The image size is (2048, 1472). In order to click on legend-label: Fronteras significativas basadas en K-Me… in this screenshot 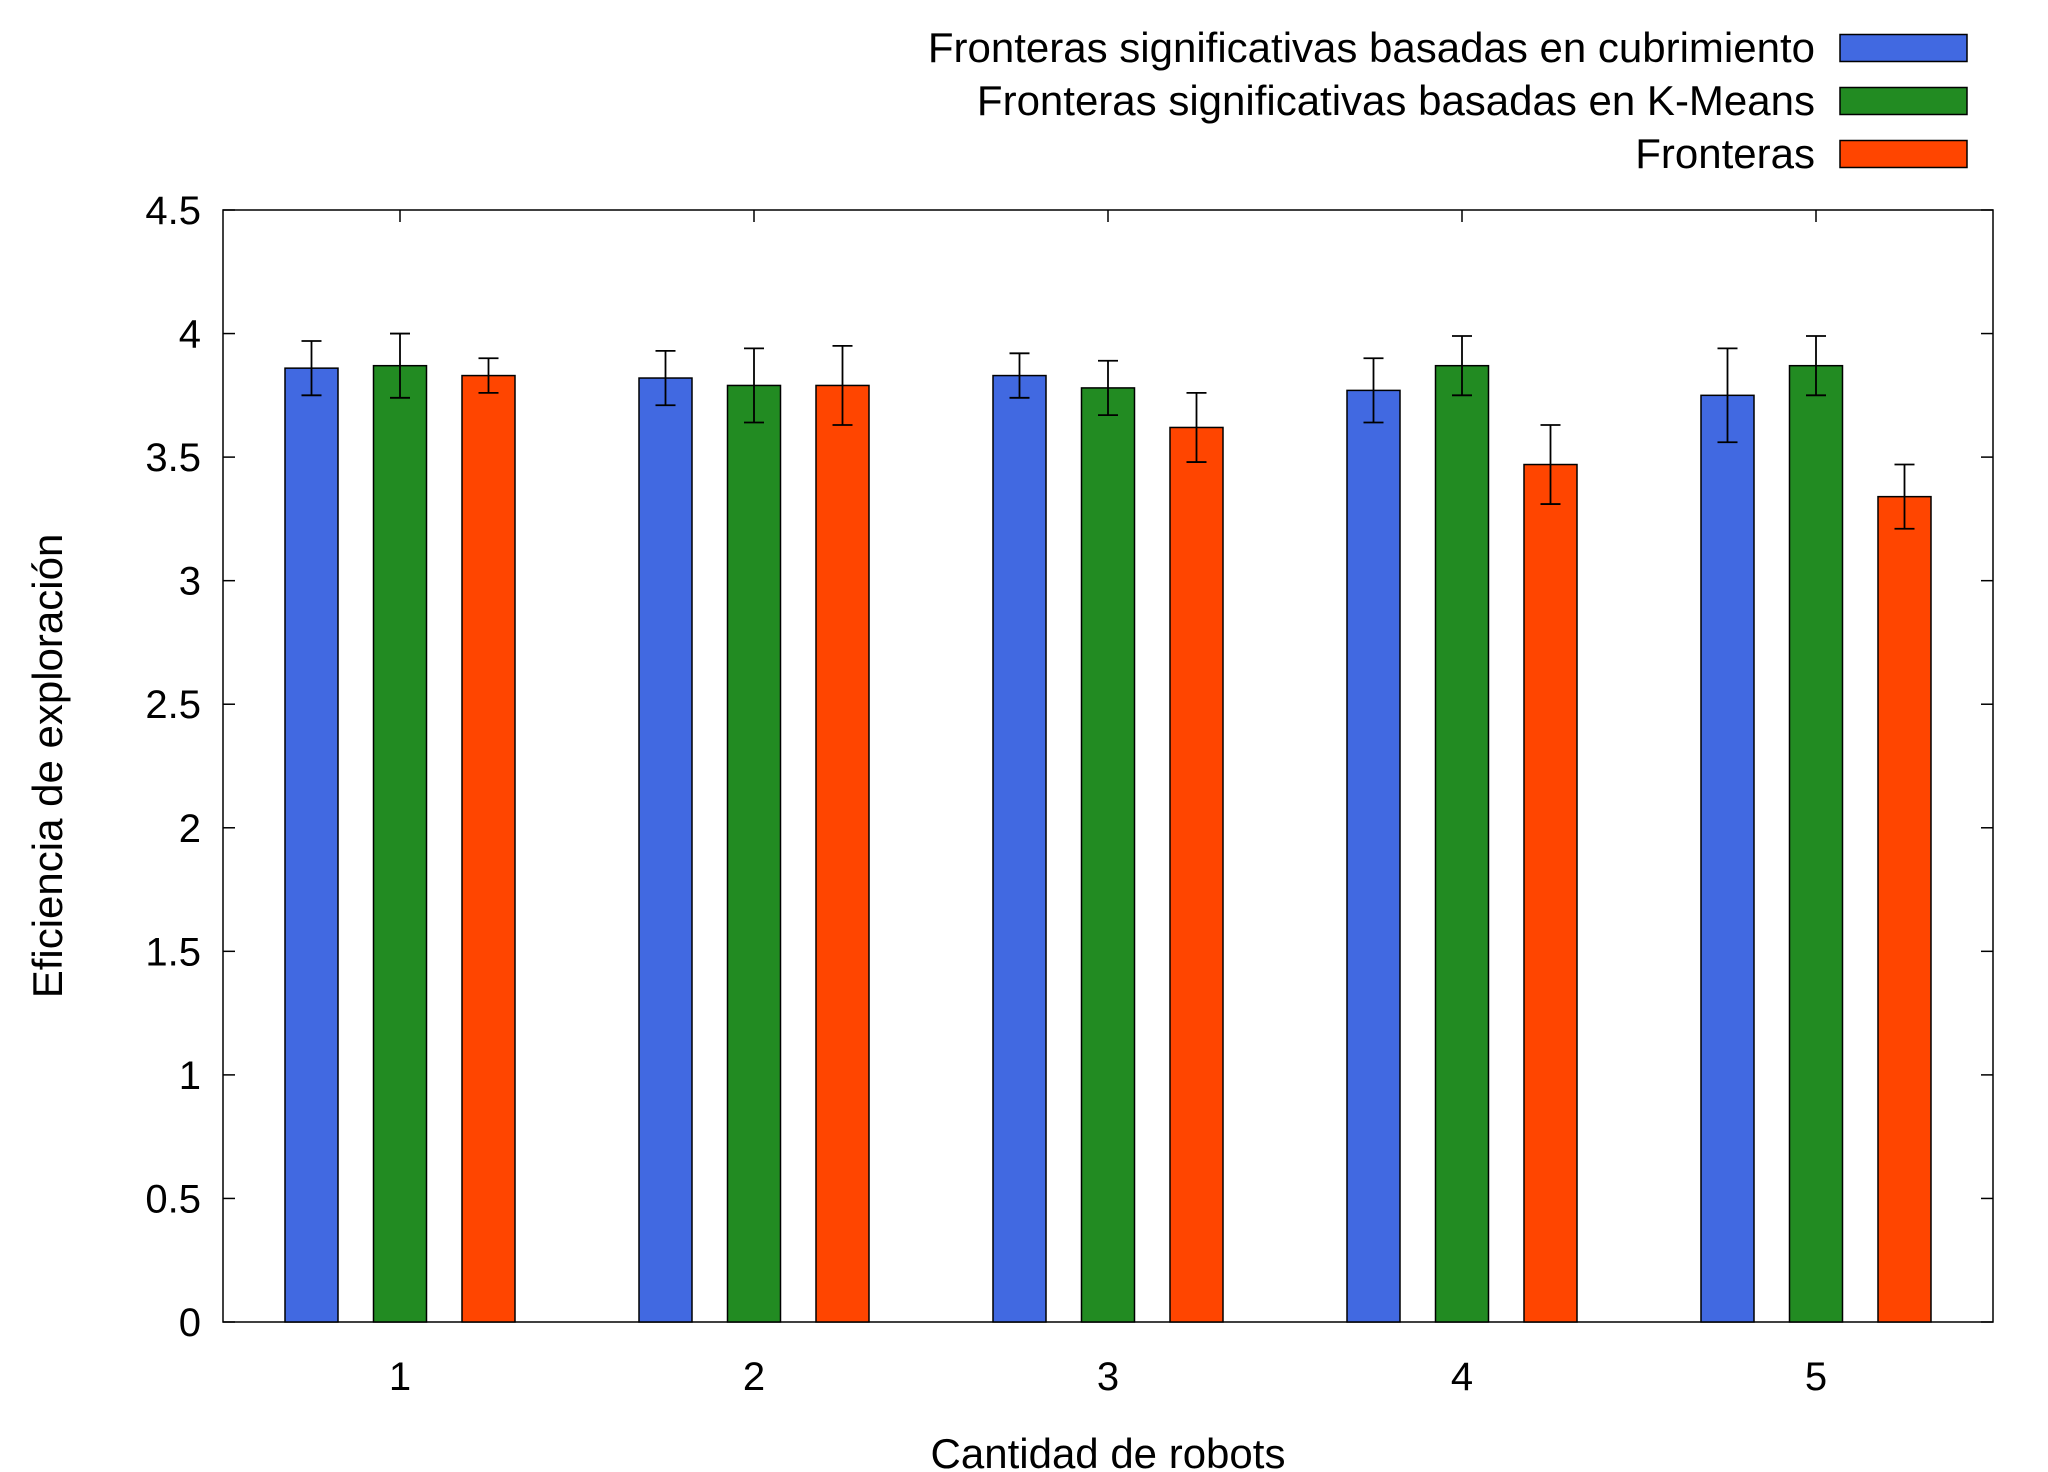, I will do `click(1396, 100)`.